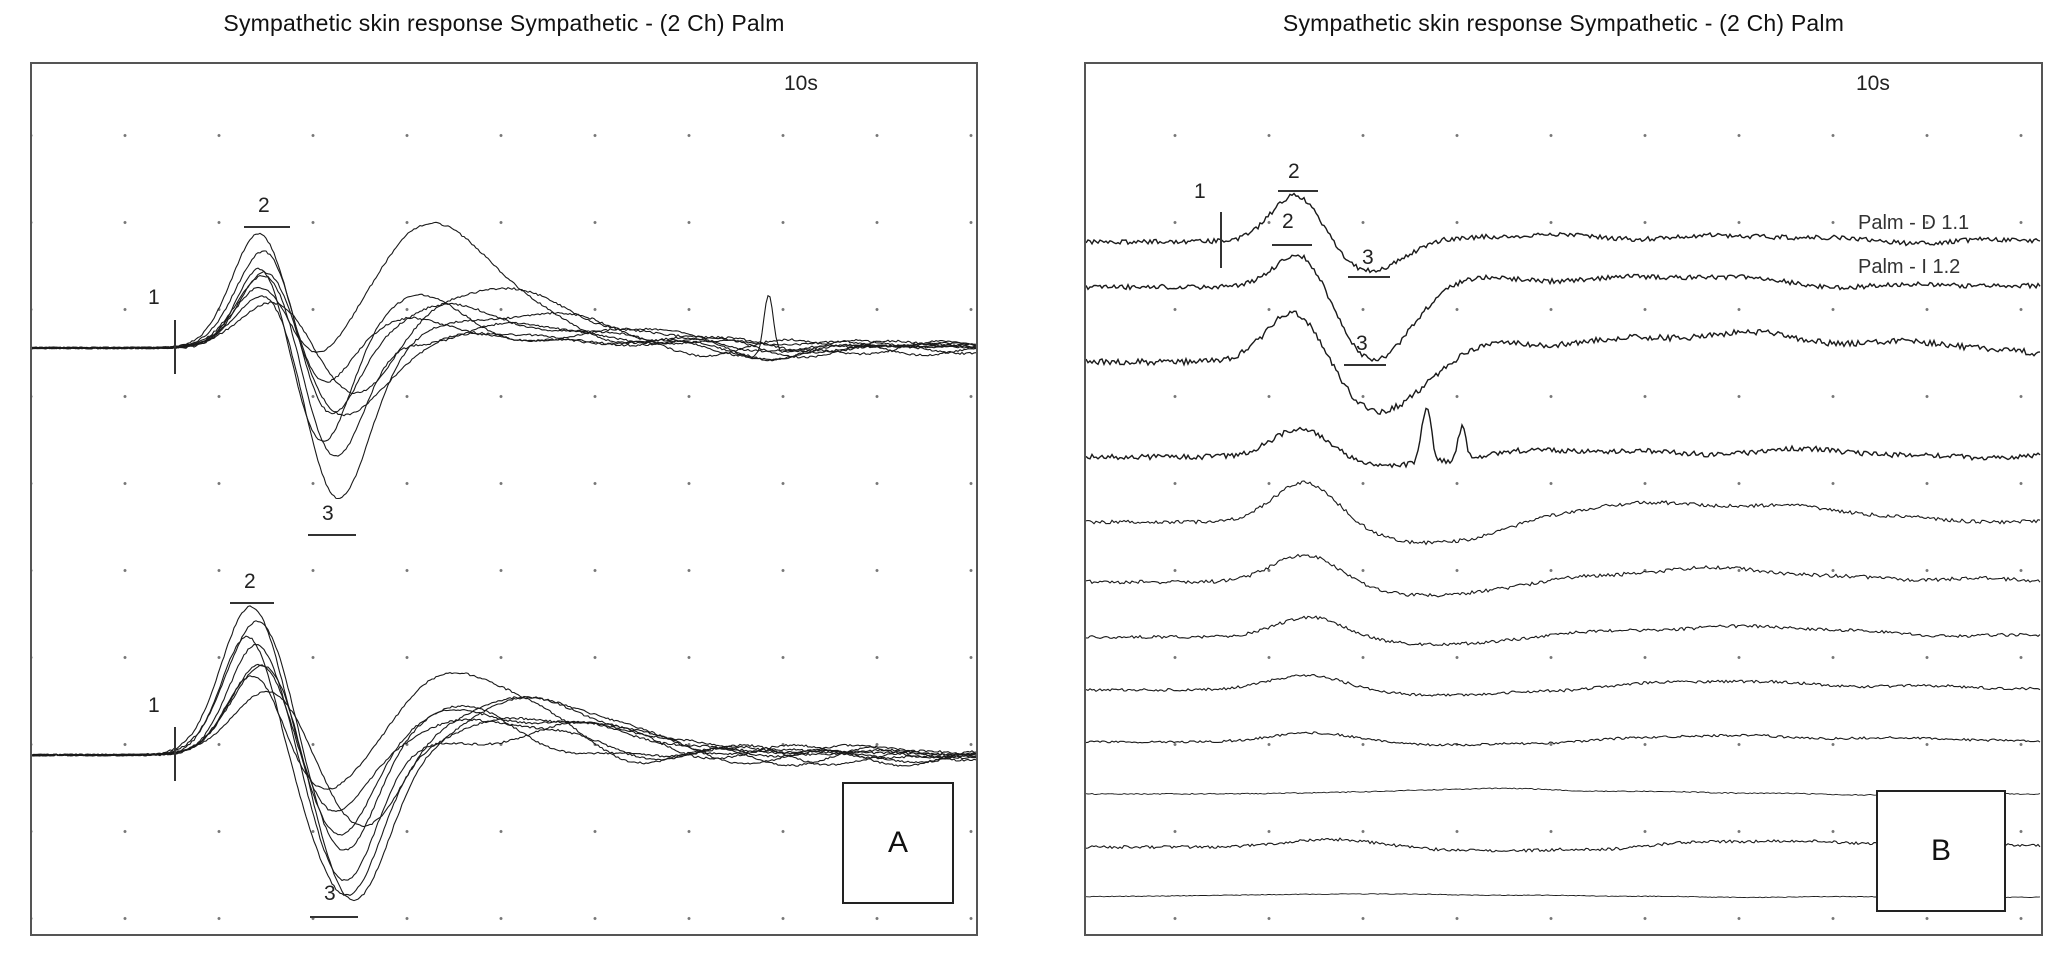  I want to click on panel-a-ch2-marker-trough: 3, so click(330, 893).